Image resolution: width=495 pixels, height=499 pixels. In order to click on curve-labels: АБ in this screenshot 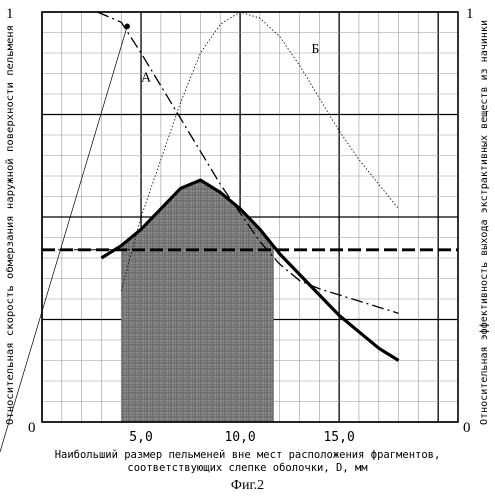, I will do `click(230, 64)`.